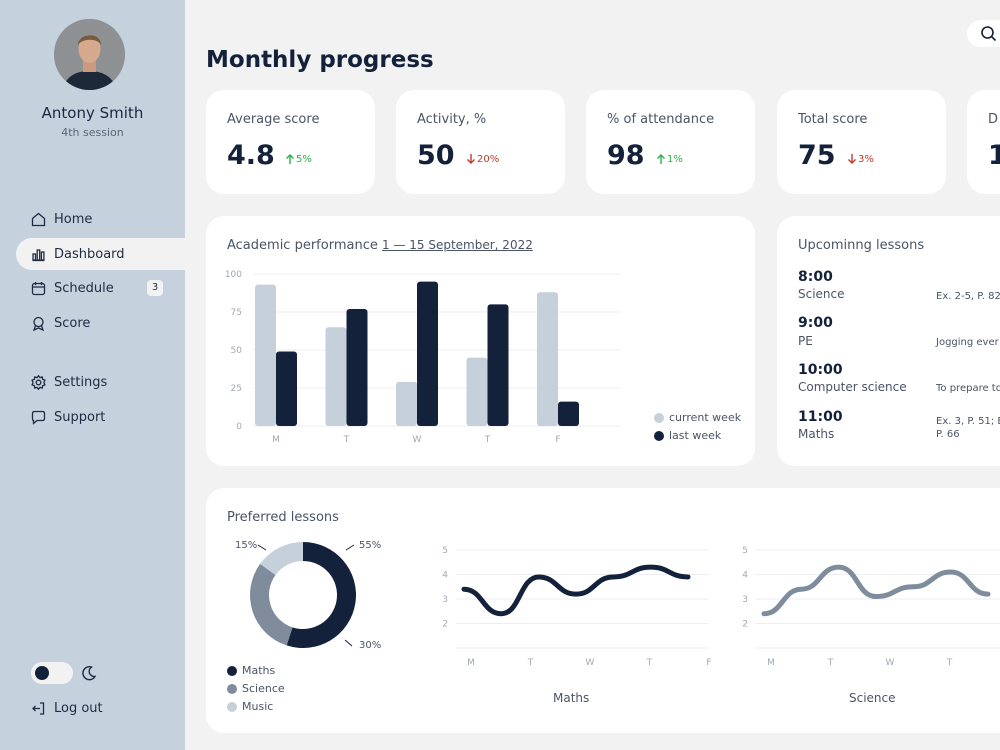  Describe the element at coordinates (38, 323) in the screenshot. I see `award-icon` at that location.